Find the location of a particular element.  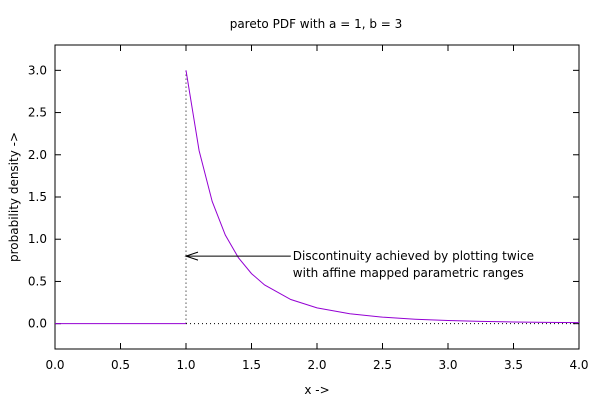

y-axis-label: probability density -> is located at coordinates (14, 197).